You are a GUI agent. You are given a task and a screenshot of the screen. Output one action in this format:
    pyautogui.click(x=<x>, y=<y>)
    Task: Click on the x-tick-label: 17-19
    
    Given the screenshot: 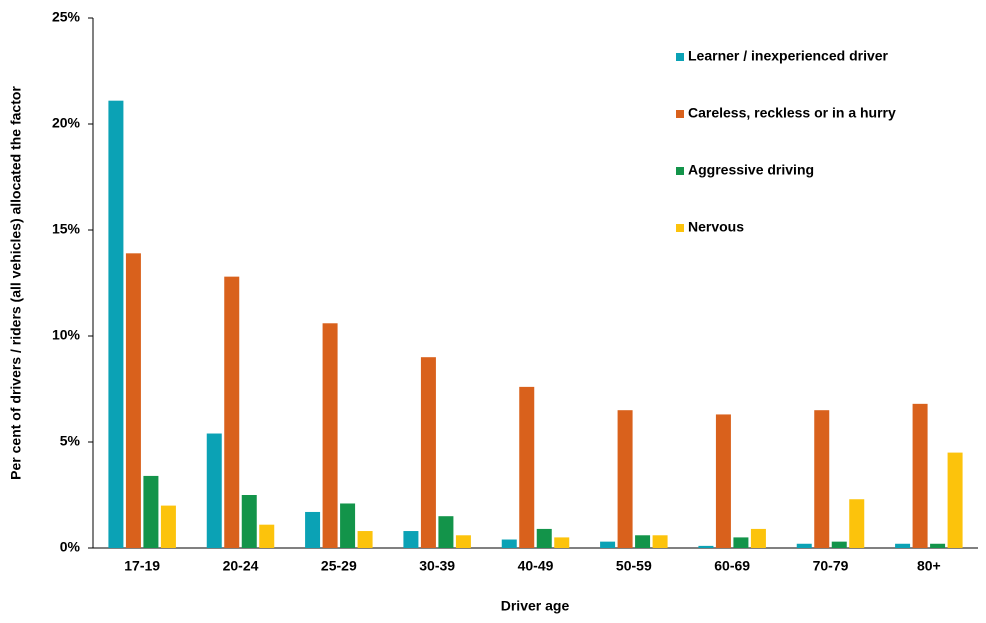 What is the action you would take?
    pyautogui.click(x=142, y=566)
    